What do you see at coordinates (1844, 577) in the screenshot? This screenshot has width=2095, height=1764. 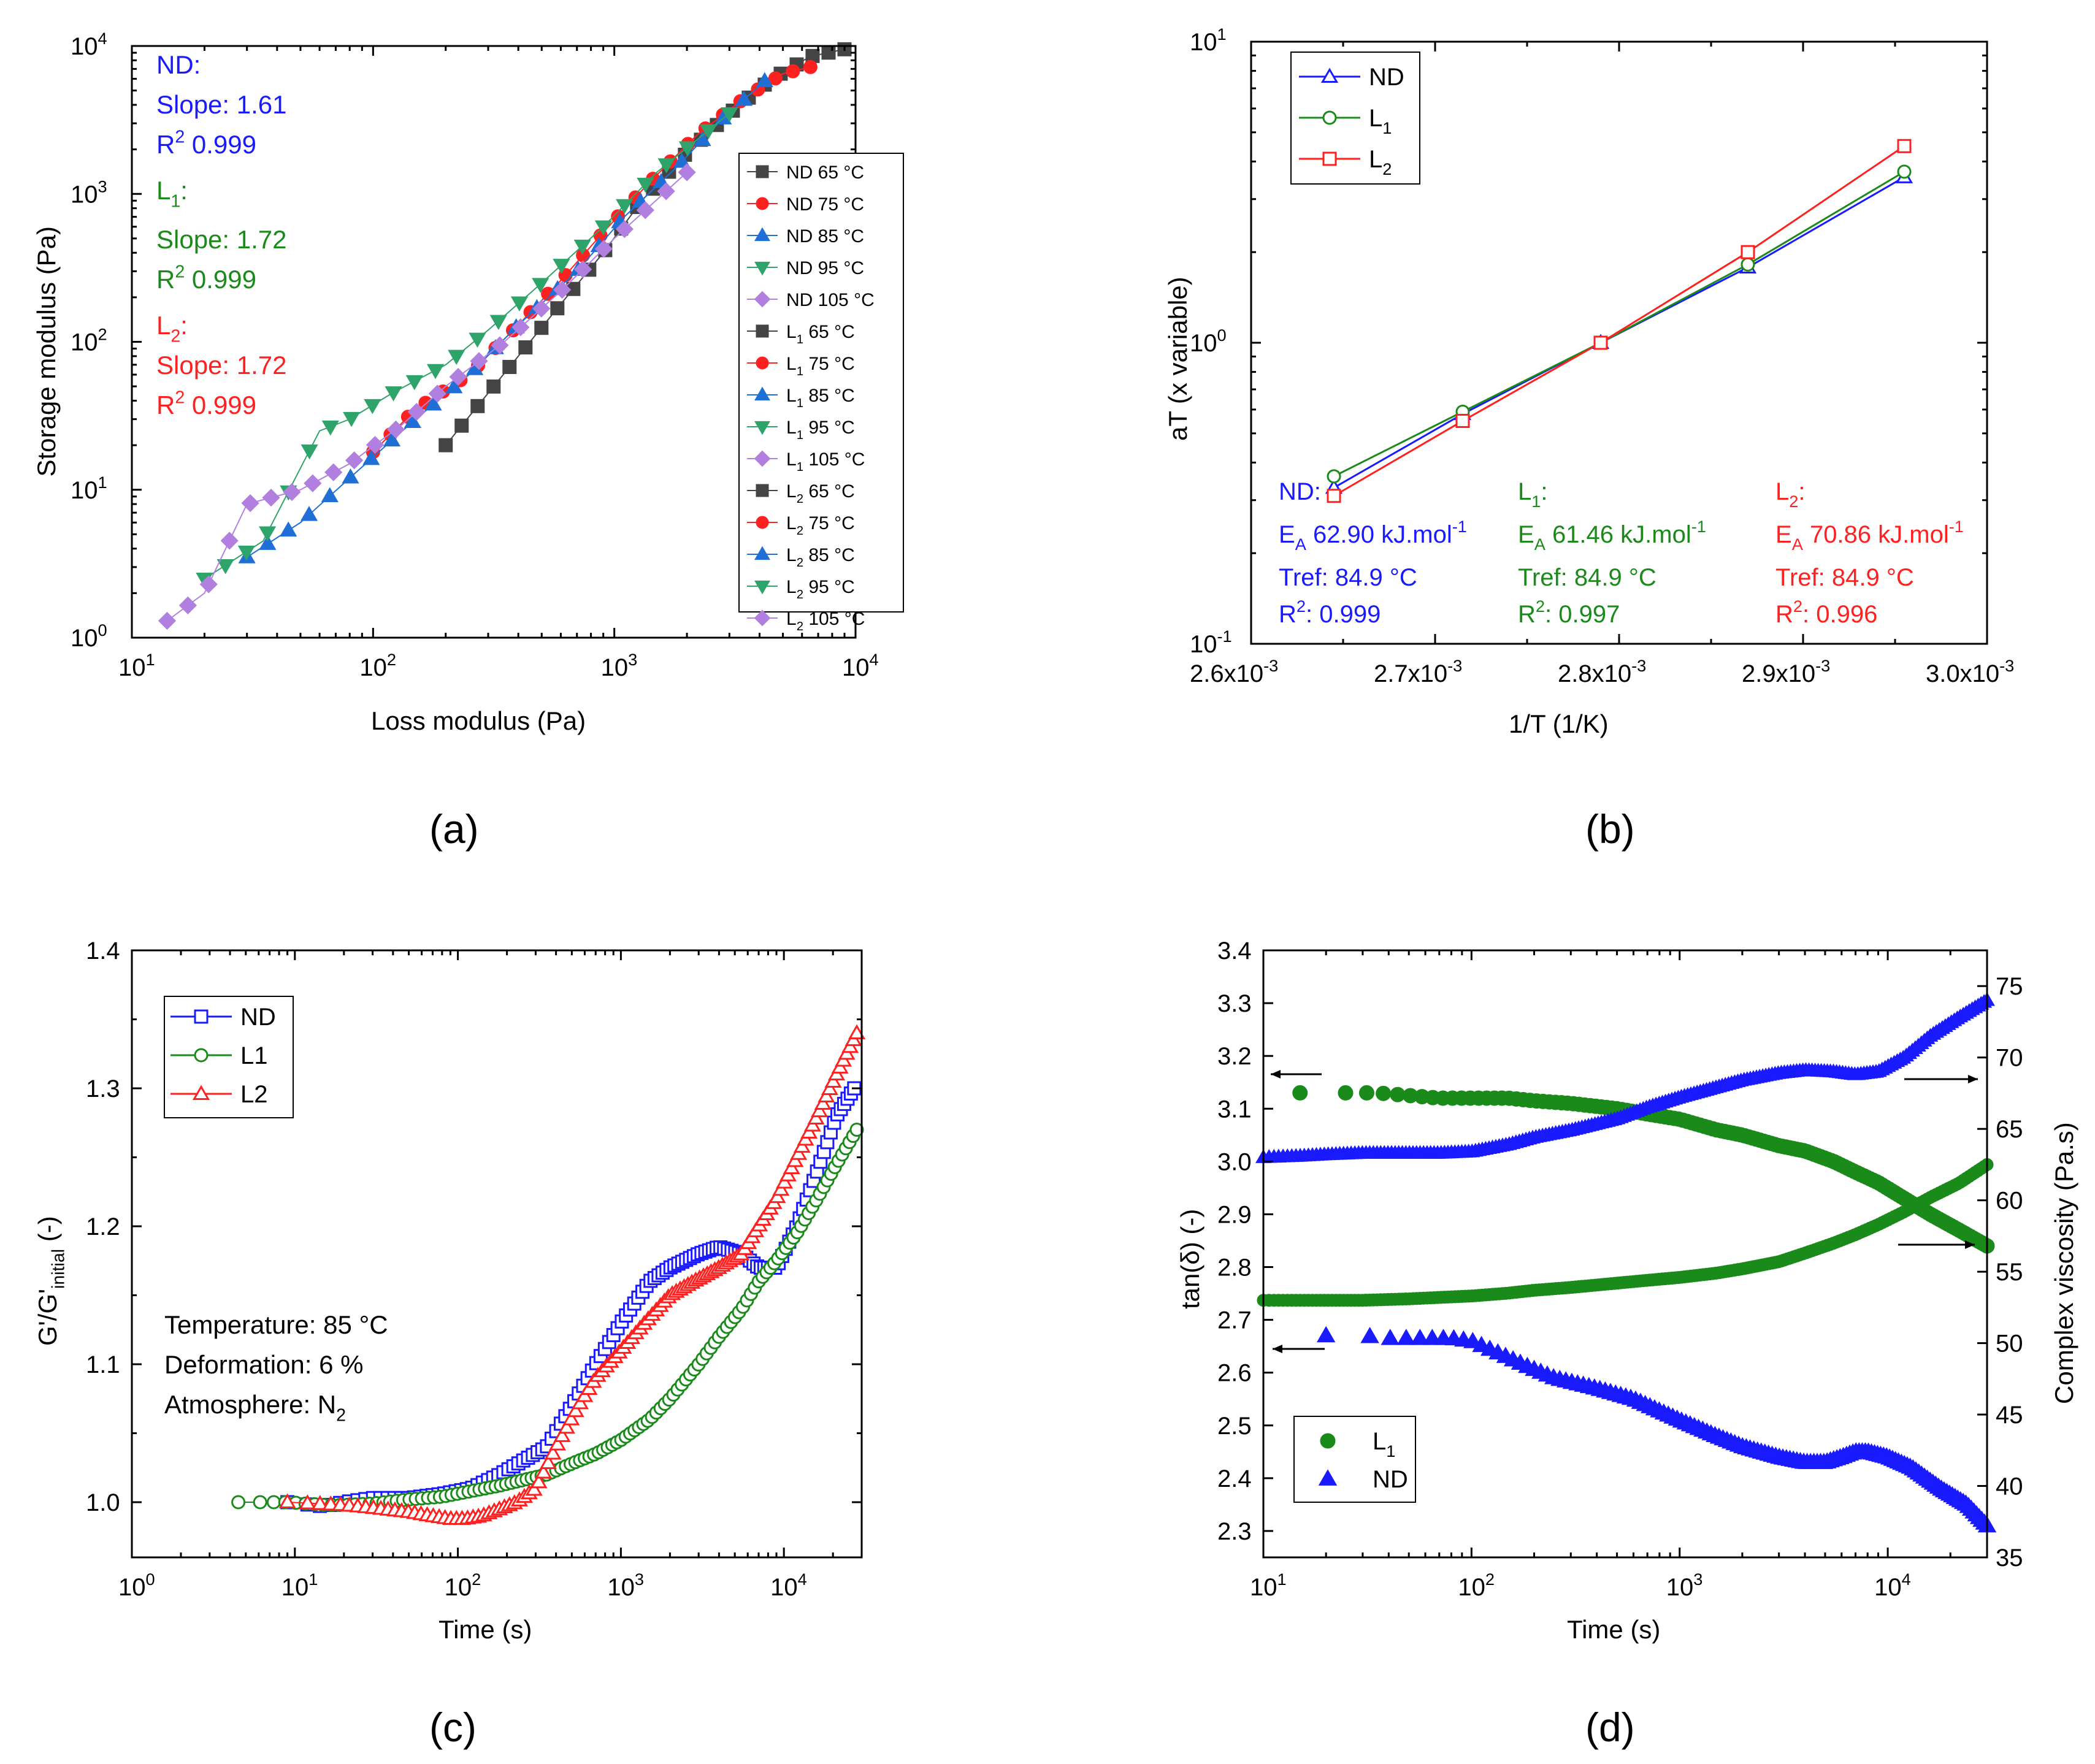 I see `annotation-tref: Tref: 84.9 °C` at bounding box center [1844, 577].